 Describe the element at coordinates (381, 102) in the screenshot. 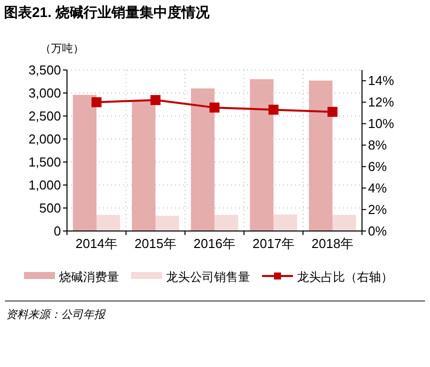

I see `y2-tick-label: 12%` at that location.